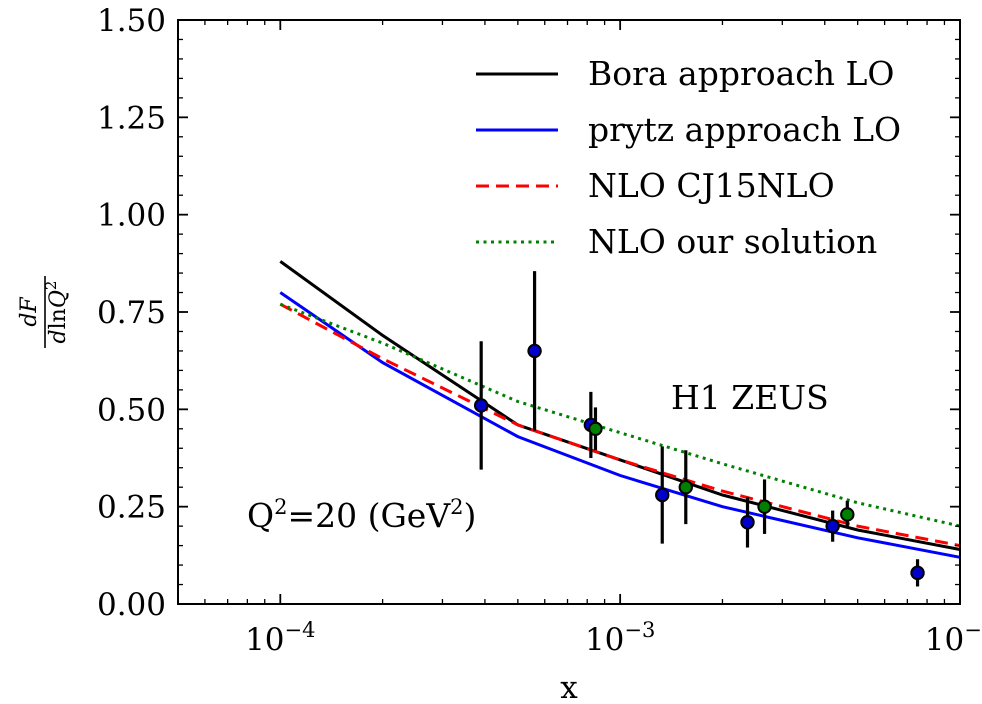 This screenshot has width=982, height=704. I want to click on y-axis-label-denominator: dlnQ2, so click(56, 312).